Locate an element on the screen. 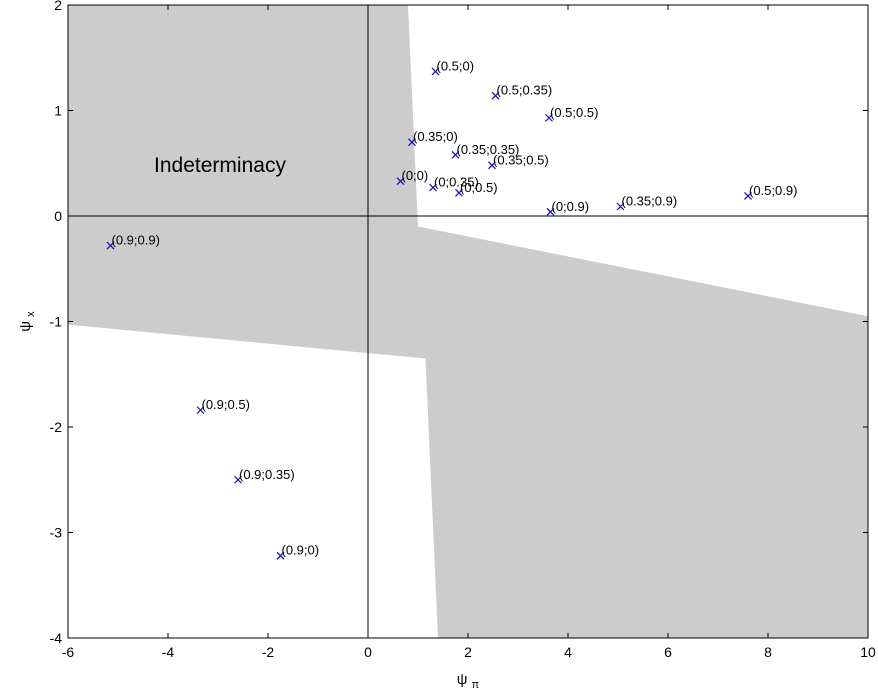  point-label: (0.9;0.9) is located at coordinates (136, 240).